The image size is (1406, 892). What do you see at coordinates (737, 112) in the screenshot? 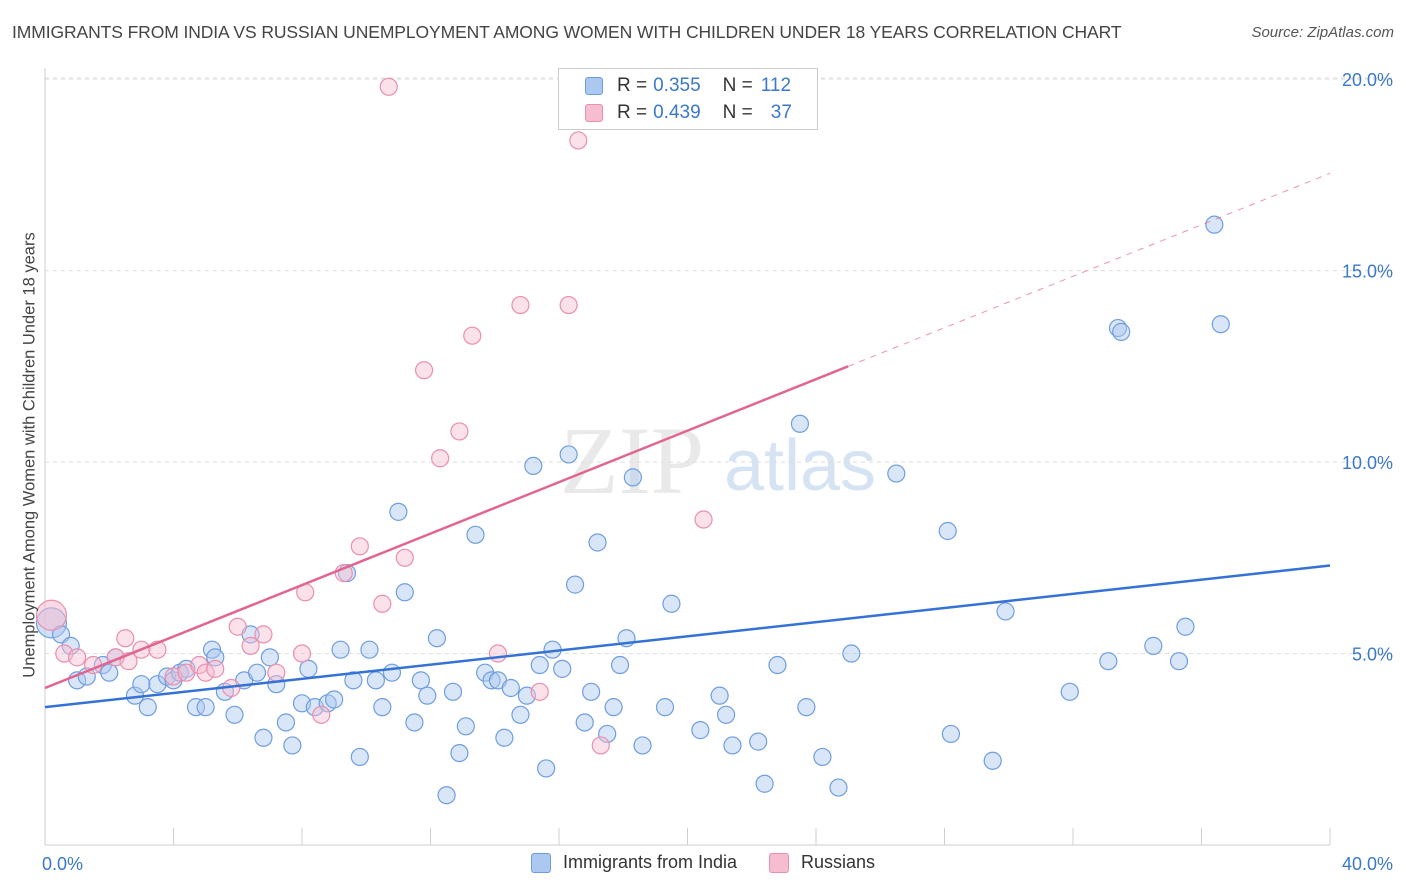
I see `russians-n-label: N =` at bounding box center [737, 112].